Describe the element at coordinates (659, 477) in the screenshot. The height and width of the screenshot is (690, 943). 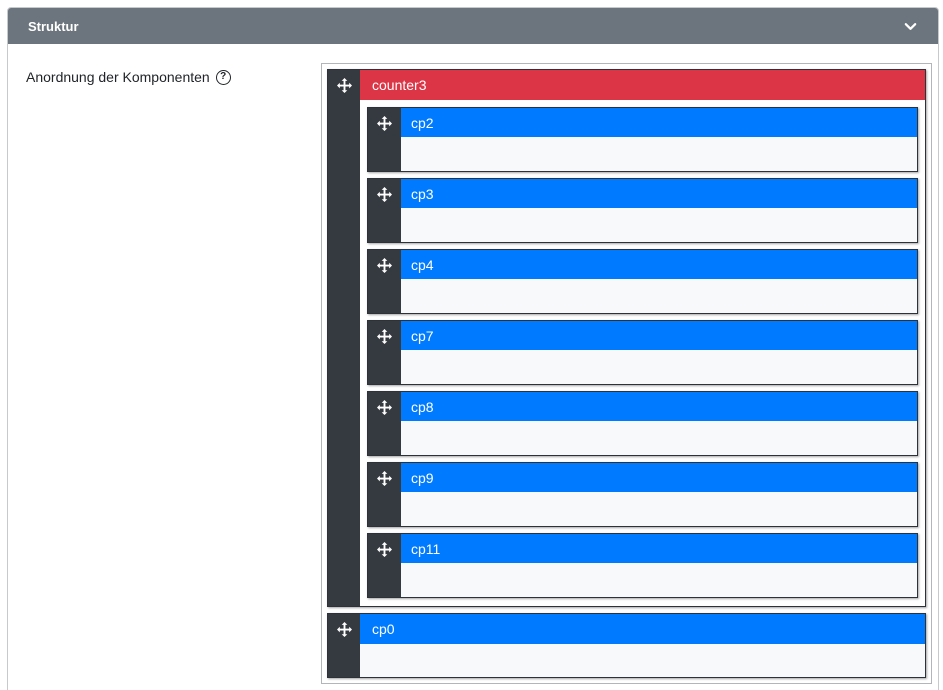
I see `component-header: cp9` at that location.